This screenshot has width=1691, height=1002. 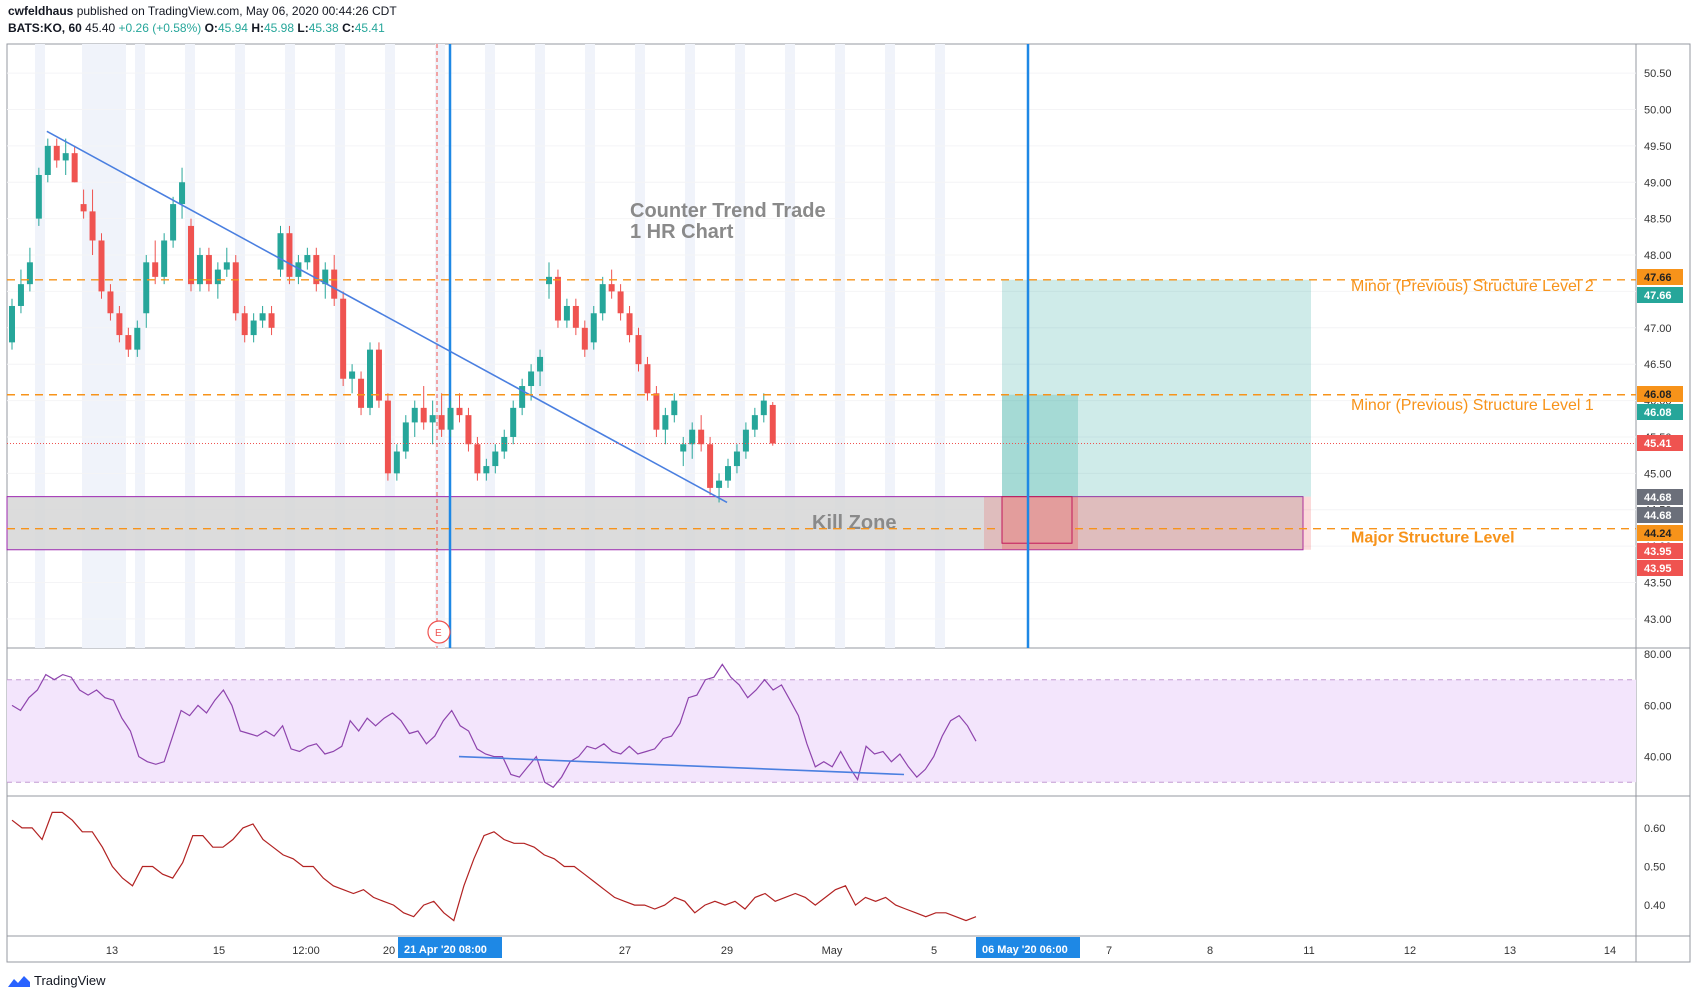 What do you see at coordinates (727, 951) in the screenshot?
I see `time-tick-label: 29` at bounding box center [727, 951].